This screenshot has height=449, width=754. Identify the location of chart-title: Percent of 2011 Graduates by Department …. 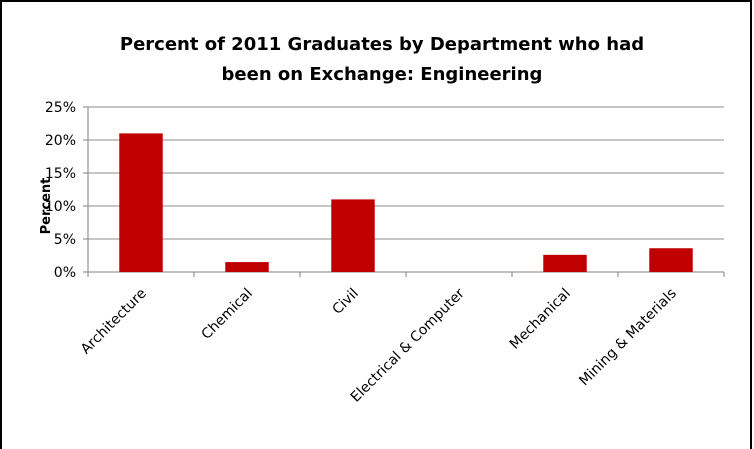
(382, 60).